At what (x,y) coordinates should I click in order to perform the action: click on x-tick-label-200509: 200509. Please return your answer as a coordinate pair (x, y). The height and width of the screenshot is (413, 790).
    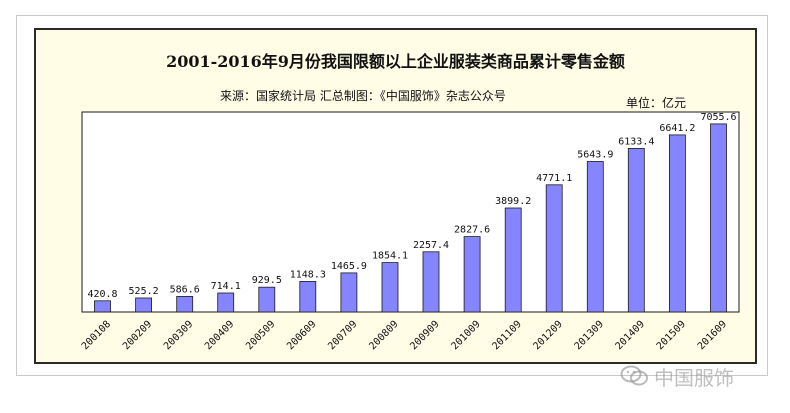
    Looking at the image, I should click on (260, 335).